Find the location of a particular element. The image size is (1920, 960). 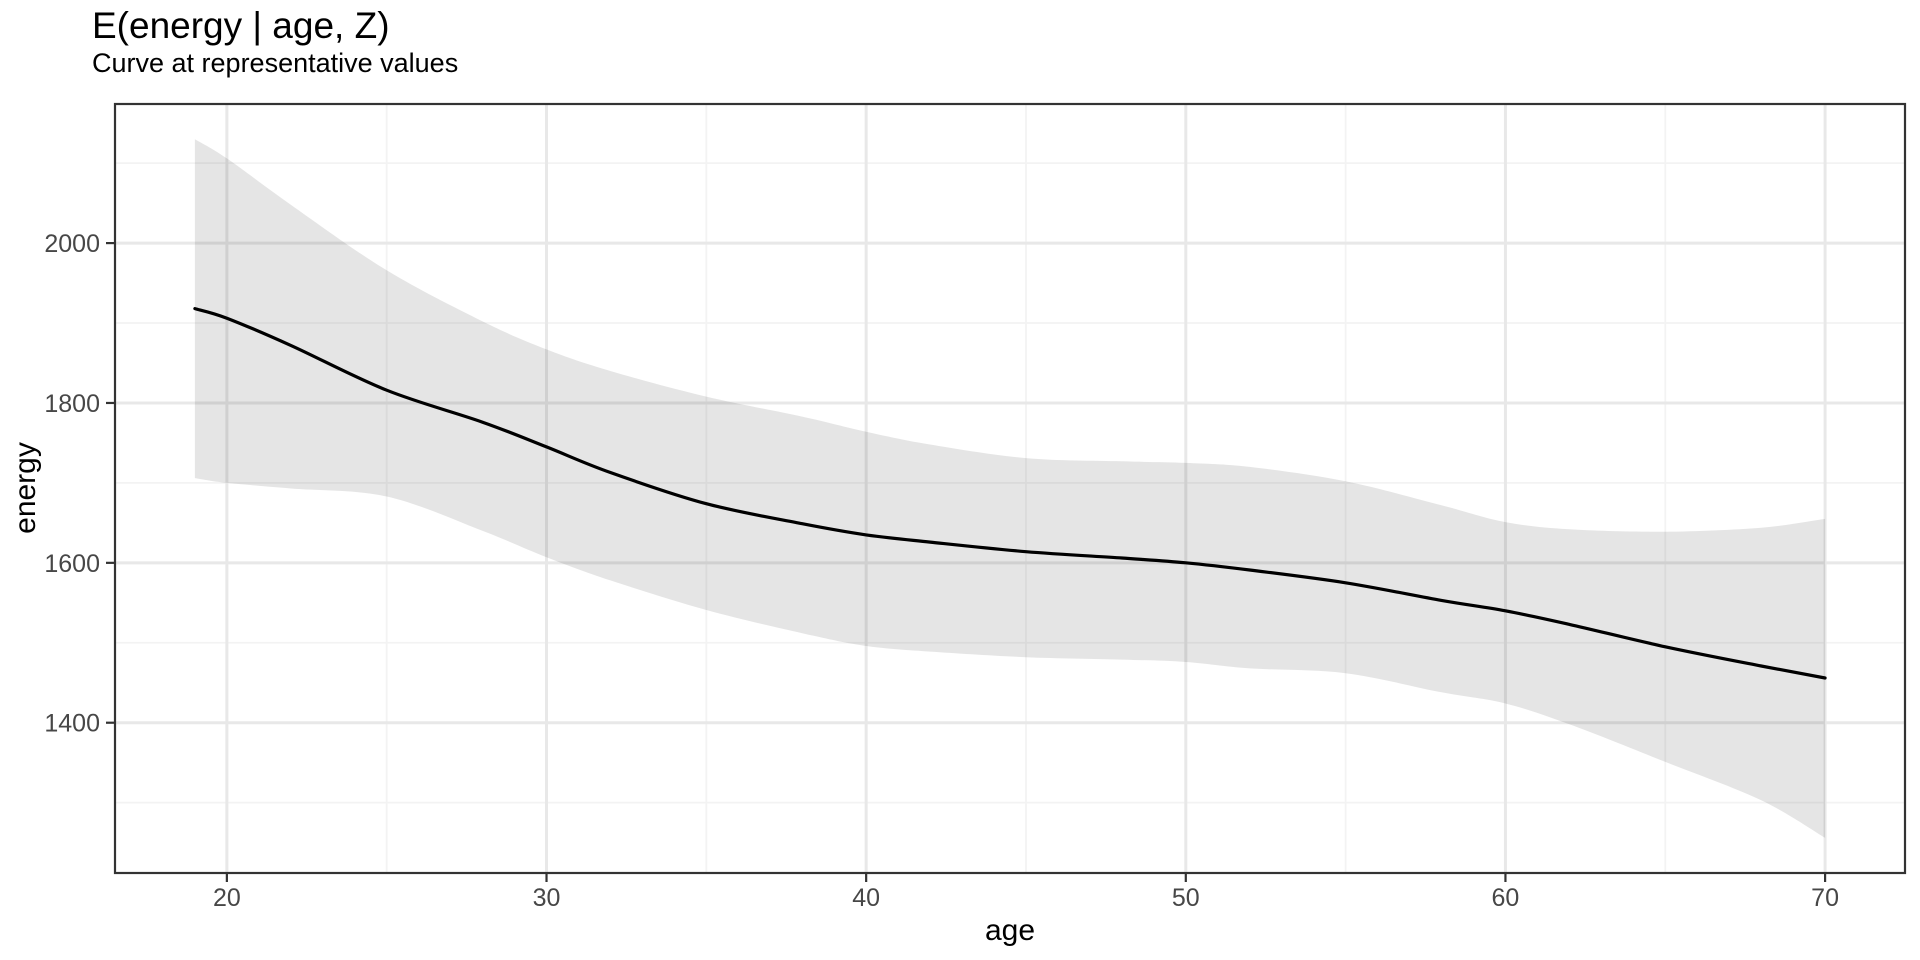

x-axis-title: age is located at coordinates (1010, 930).